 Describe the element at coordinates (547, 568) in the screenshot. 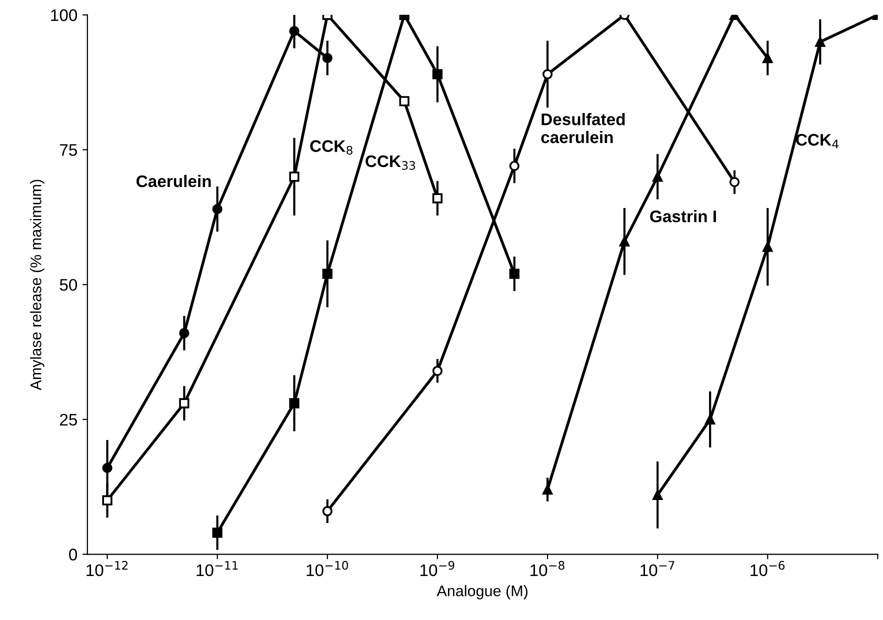

I see `x-tick-label: 10$^{−8}$` at that location.